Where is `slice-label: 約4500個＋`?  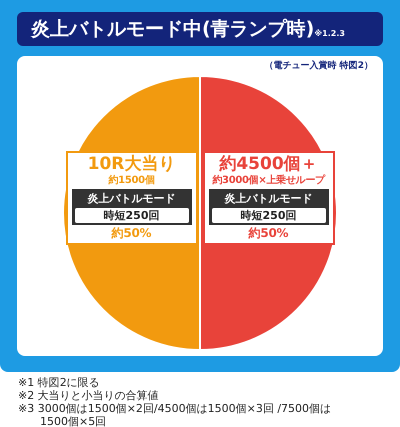
slice-label: 約4500個＋ is located at coordinates (268, 164).